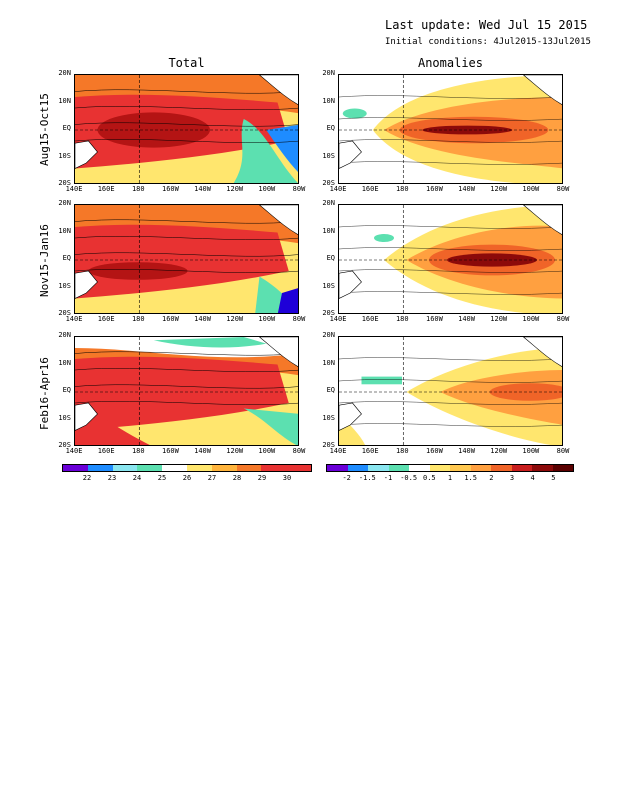 Image resolution: width=618 pixels, height=800 pixels. Describe the element at coordinates (346, 478) in the screenshot. I see `colorbar-label: -2` at that location.